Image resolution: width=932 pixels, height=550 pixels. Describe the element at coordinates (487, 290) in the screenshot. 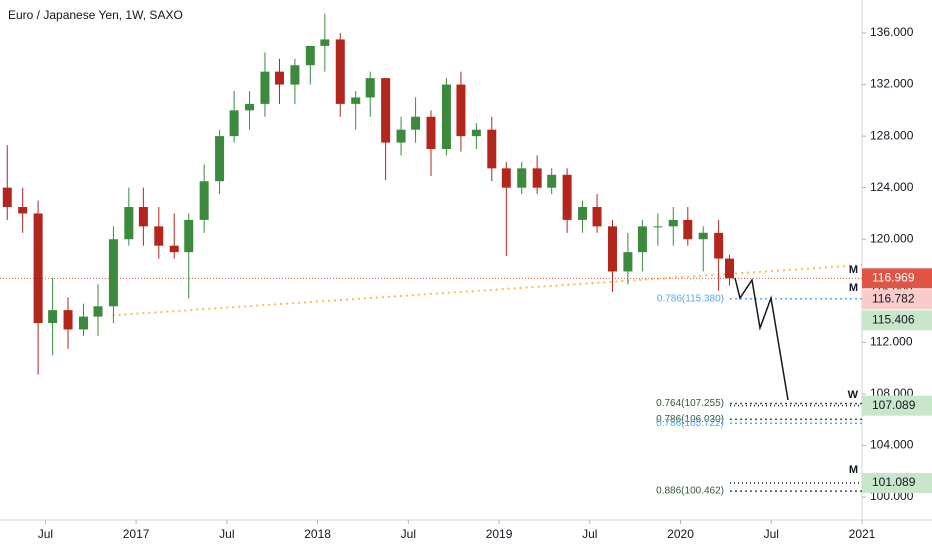

I see `trendline` at that location.